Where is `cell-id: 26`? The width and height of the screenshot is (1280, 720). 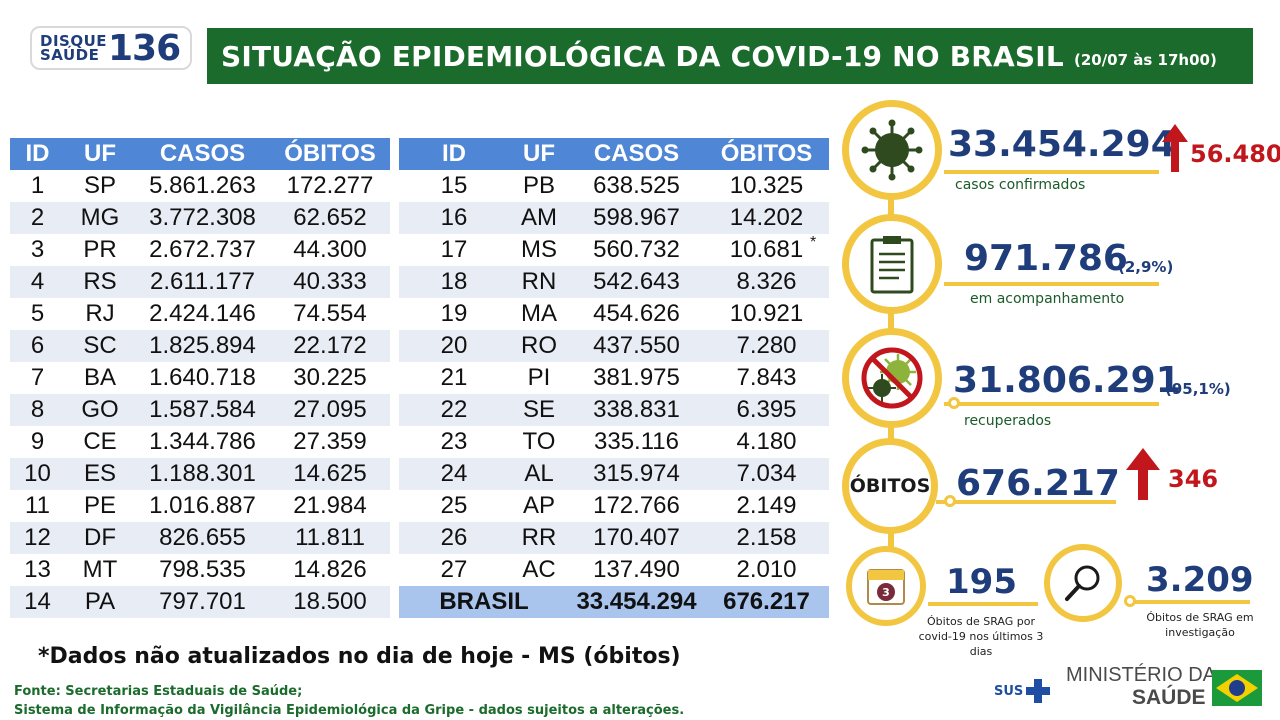 cell-id: 26 is located at coordinates (454, 538).